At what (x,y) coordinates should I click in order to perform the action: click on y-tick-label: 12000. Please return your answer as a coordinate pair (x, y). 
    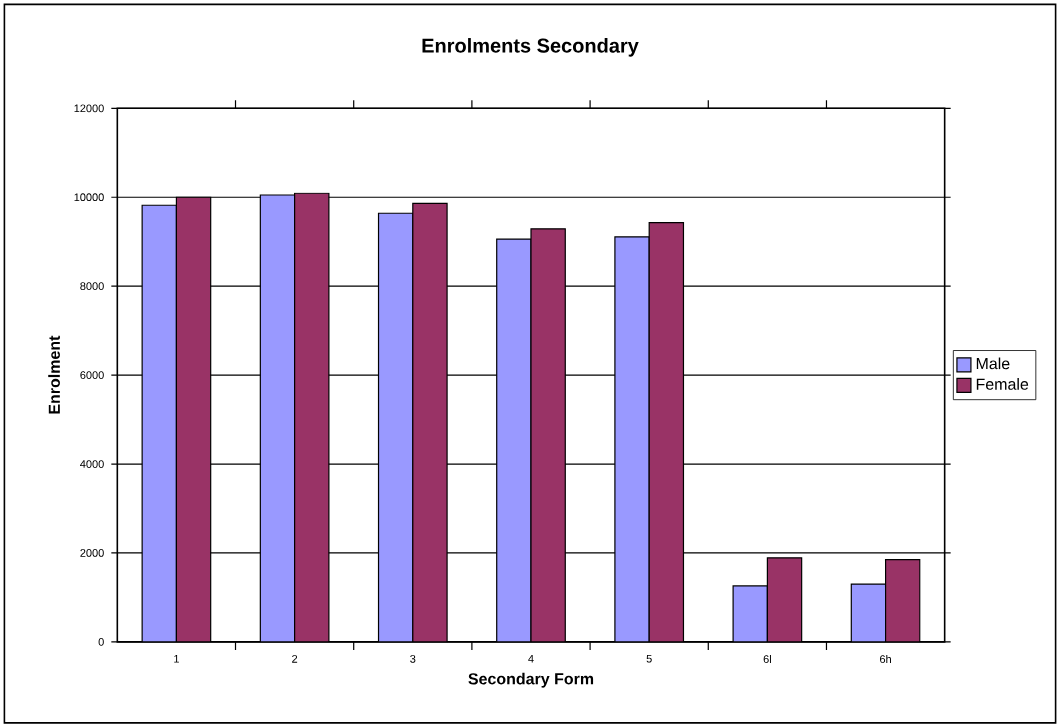
    Looking at the image, I should click on (89, 108).